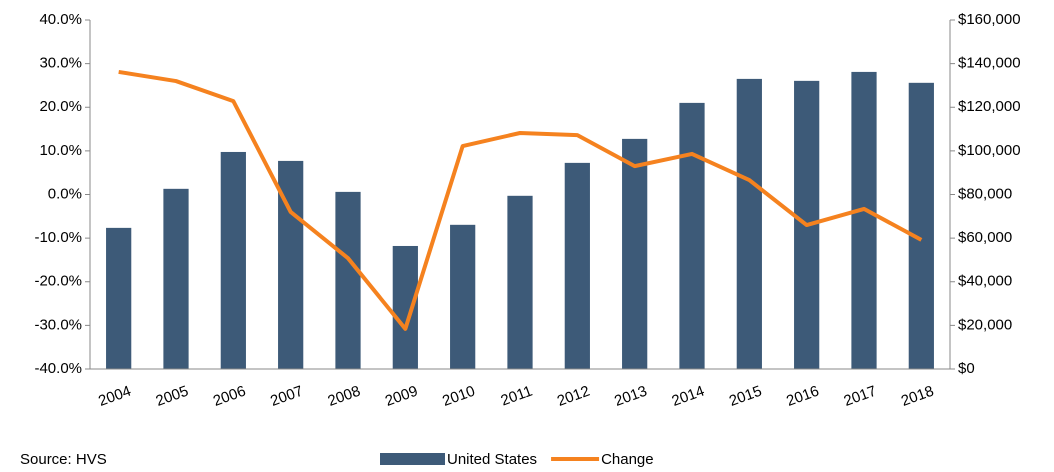 The image size is (1054, 472). What do you see at coordinates (573, 396) in the screenshot?
I see `x-tick-label: 2012` at bounding box center [573, 396].